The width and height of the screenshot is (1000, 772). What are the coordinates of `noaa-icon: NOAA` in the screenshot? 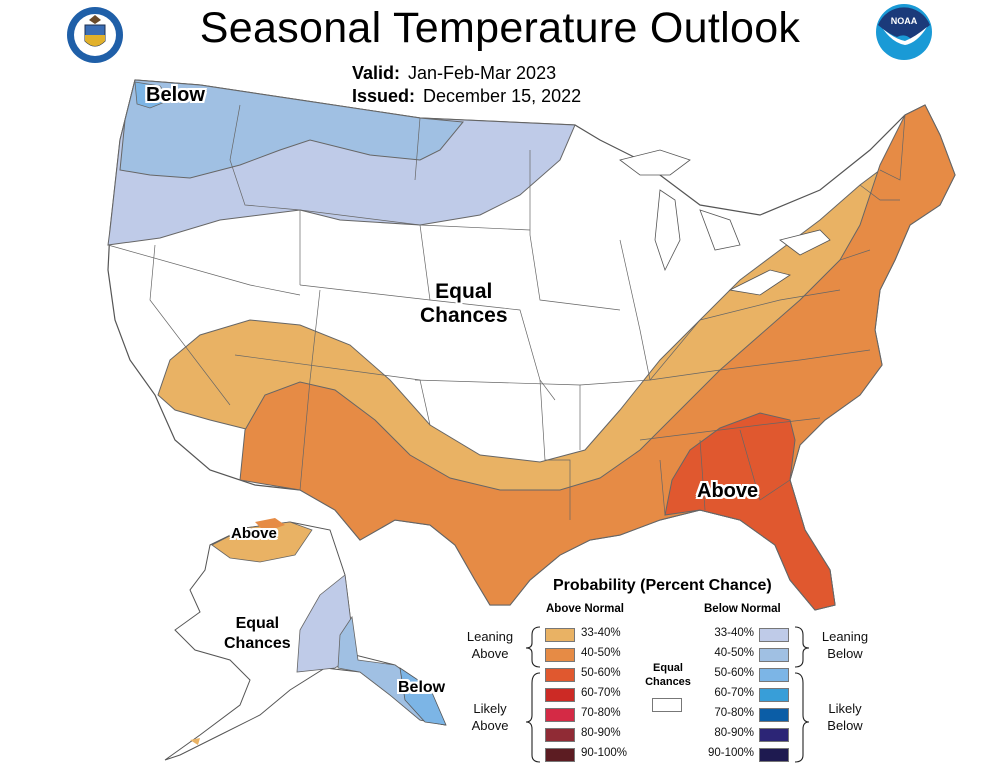 It's located at (904, 32).